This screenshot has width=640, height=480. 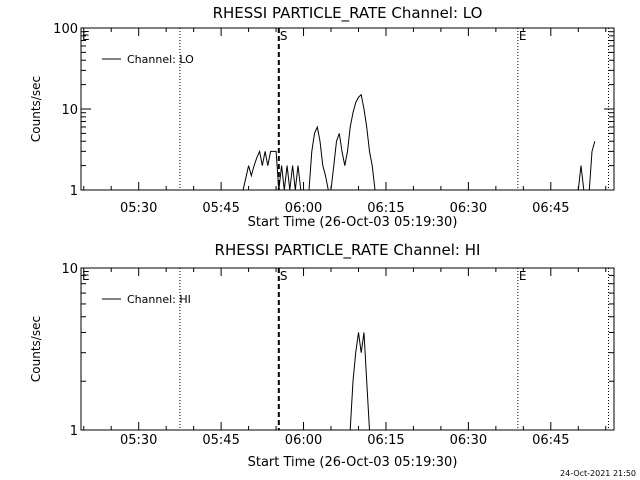 What do you see at coordinates (348, 250) in the screenshot?
I see `chart-title: RHESSI PARTICLE_RATE Channel: HI` at bounding box center [348, 250].